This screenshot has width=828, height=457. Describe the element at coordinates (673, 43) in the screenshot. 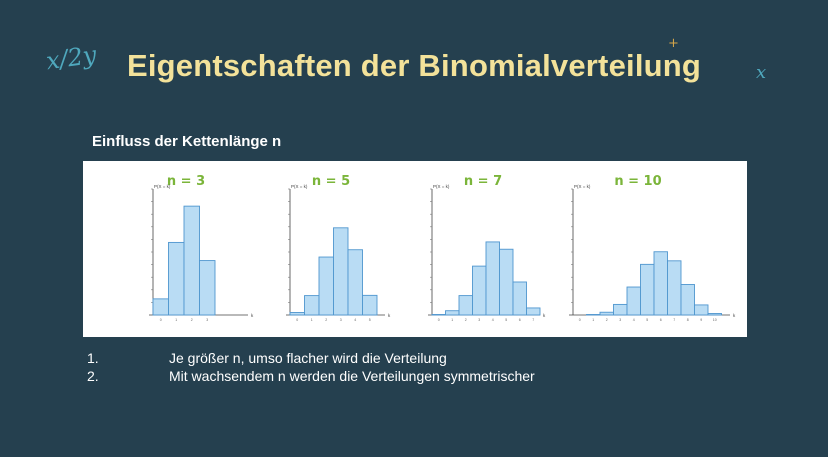

I see `plus-decoration: +` at that location.